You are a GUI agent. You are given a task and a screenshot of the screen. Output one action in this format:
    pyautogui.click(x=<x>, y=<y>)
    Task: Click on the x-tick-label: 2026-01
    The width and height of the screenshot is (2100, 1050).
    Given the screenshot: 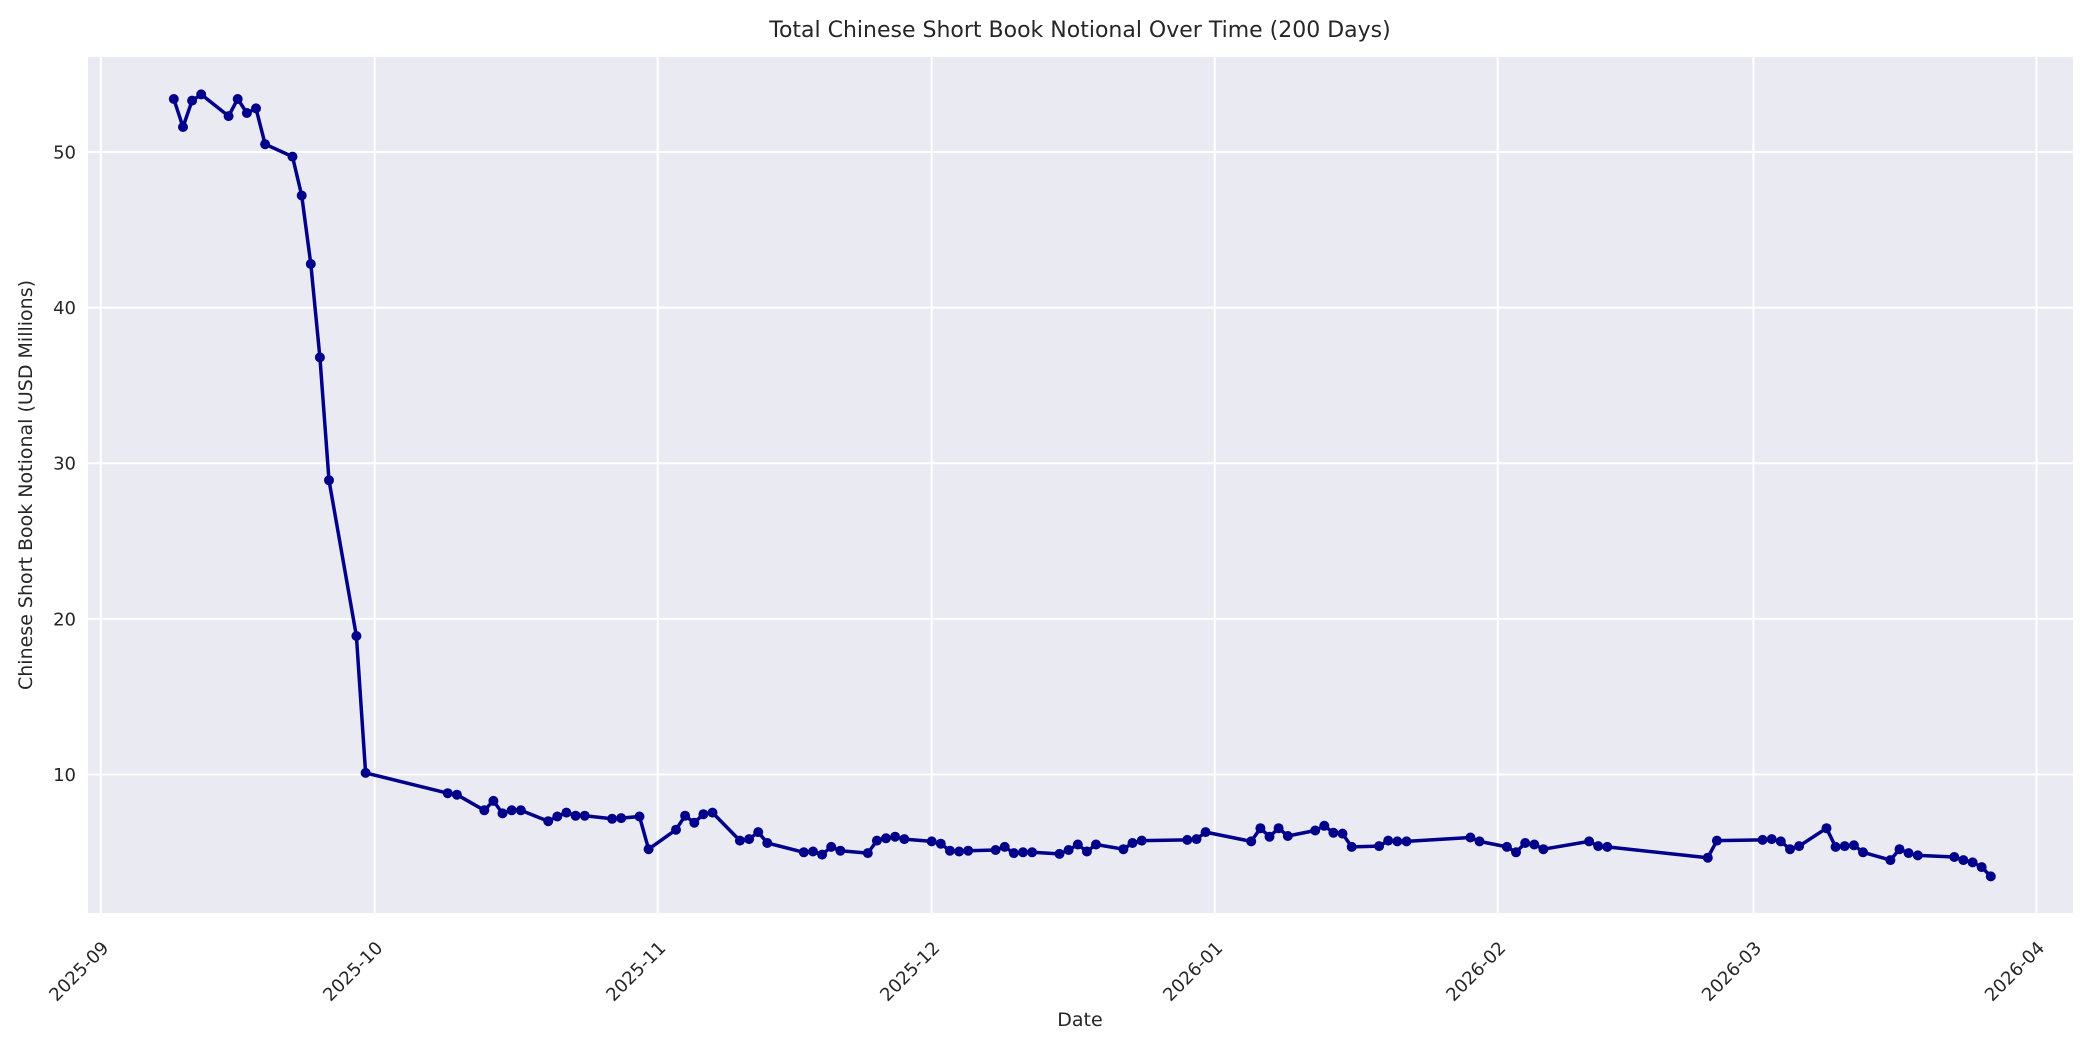 What is the action you would take?
    pyautogui.click(x=1193, y=972)
    